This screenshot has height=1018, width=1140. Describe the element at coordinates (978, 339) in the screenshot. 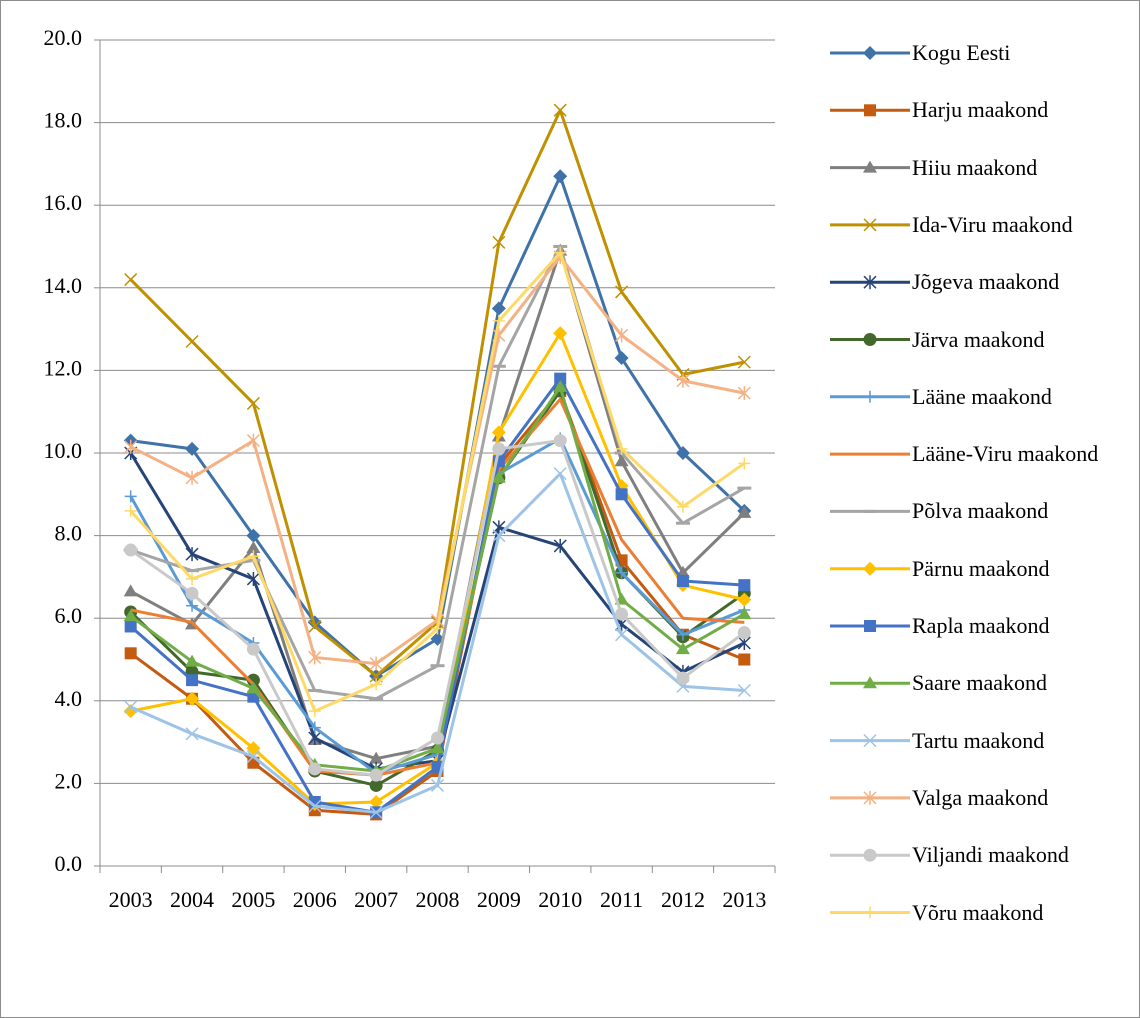

I see `legend-label: Järva maakond` at that location.